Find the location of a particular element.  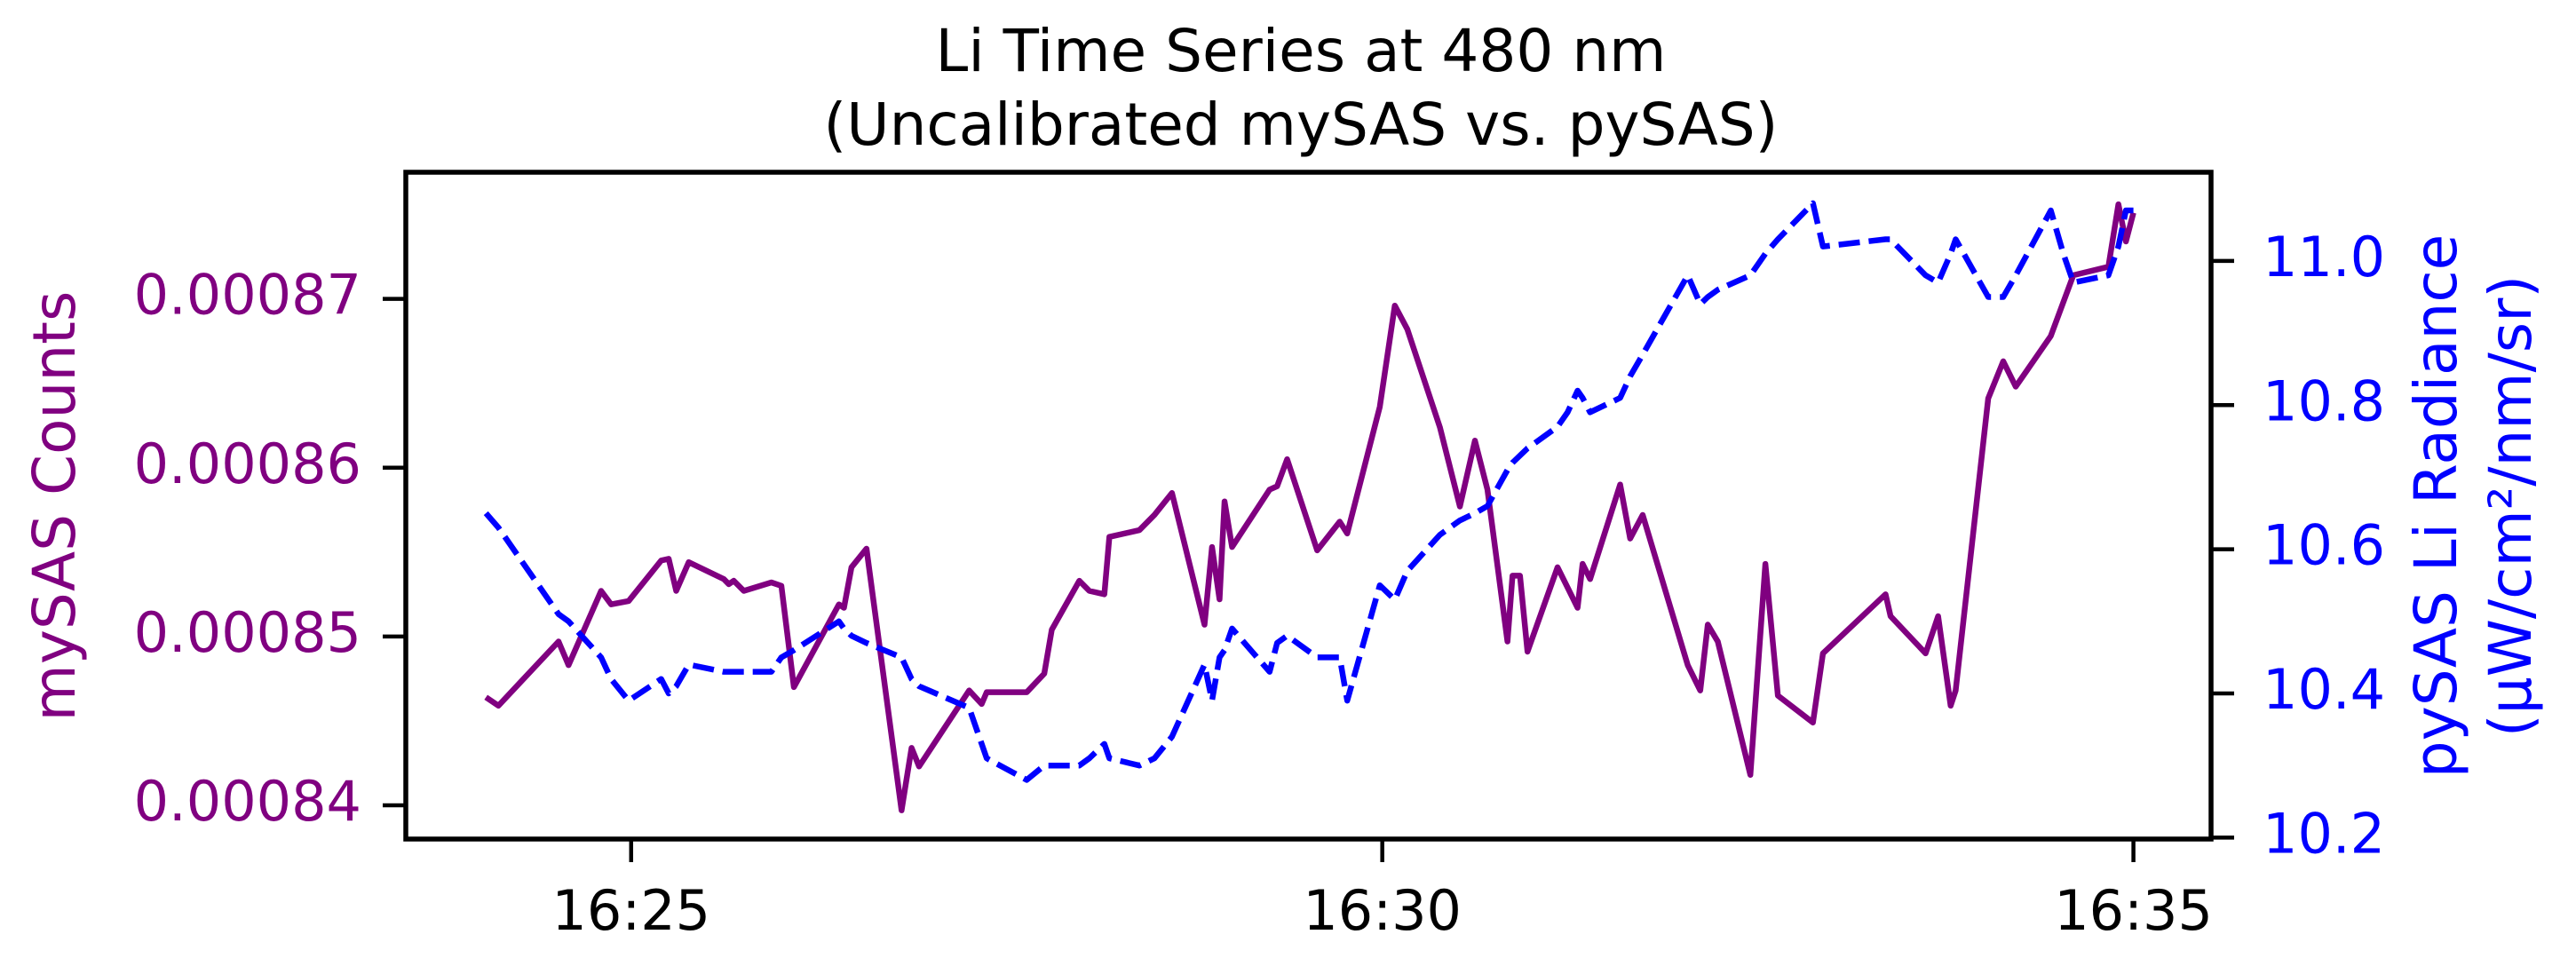

y2-tick-label: 10.8 is located at coordinates (2324, 400).